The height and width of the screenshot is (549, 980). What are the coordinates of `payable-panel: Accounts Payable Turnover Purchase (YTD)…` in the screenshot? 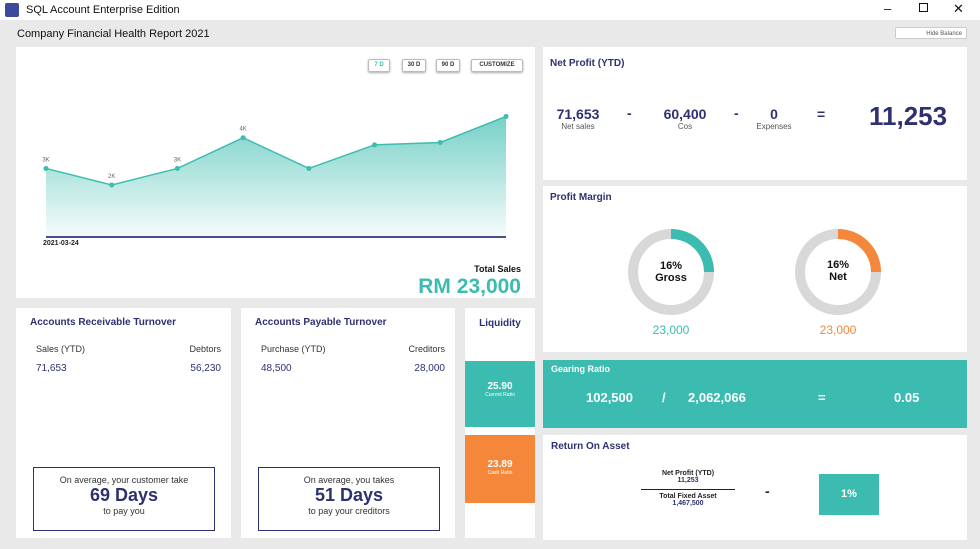 It's located at (348, 423).